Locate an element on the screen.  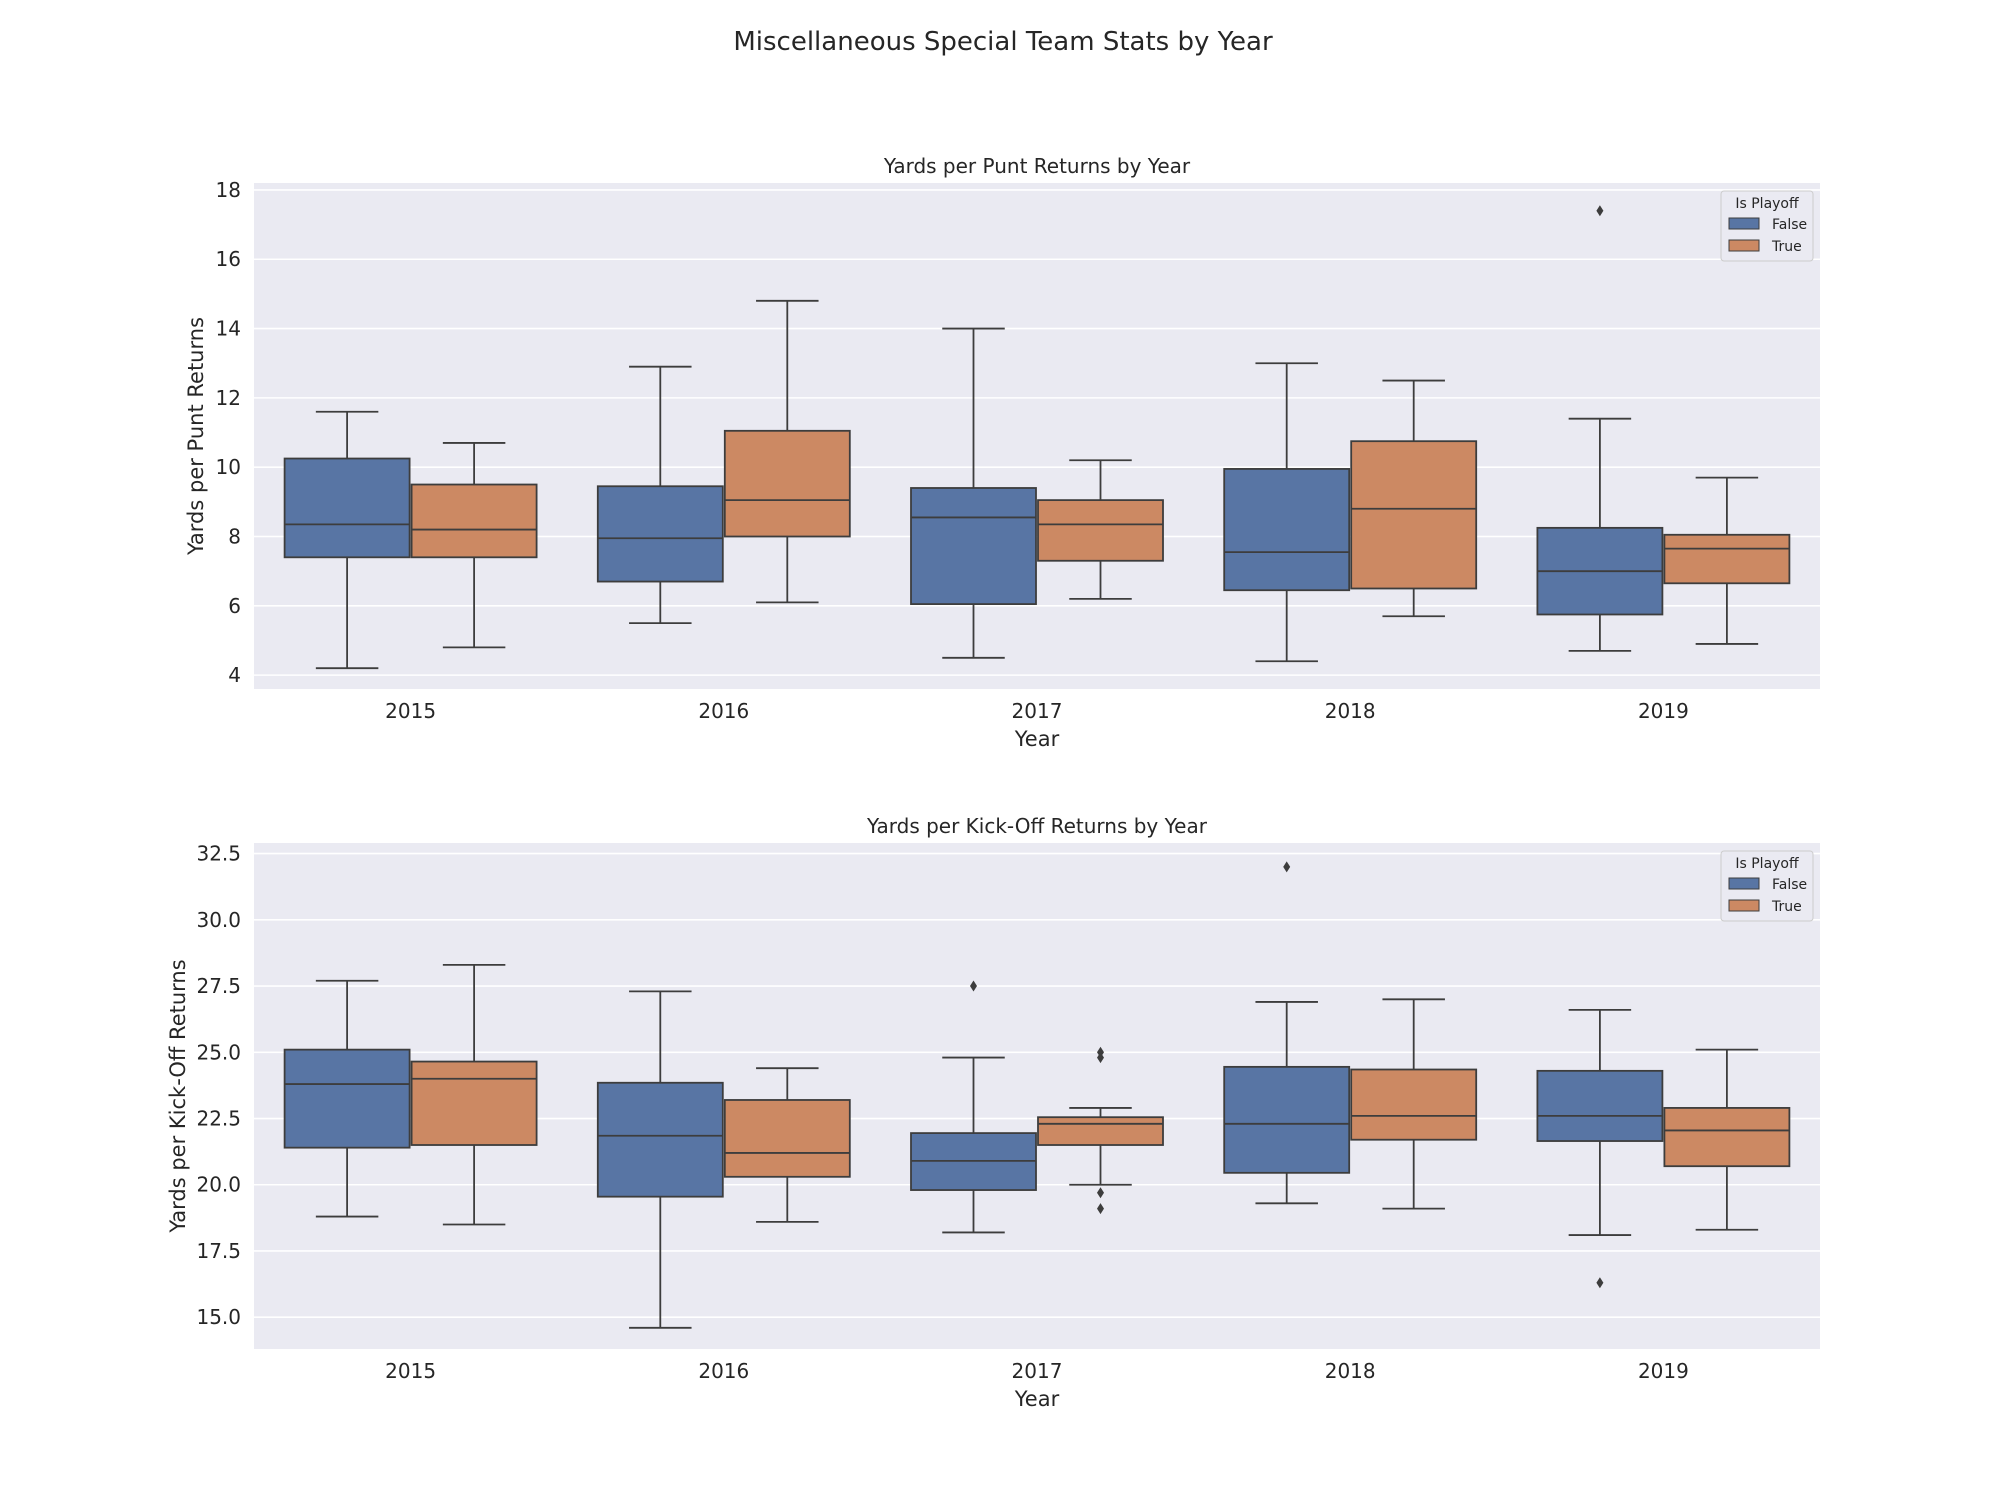
punt-y-tick-label: 12 is located at coordinates (228, 398).